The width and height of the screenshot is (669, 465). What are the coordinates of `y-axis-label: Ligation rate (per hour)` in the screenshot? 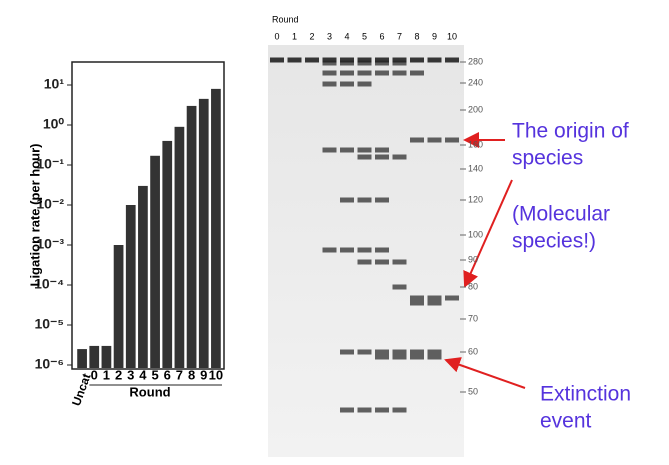 It's located at (34, 215).